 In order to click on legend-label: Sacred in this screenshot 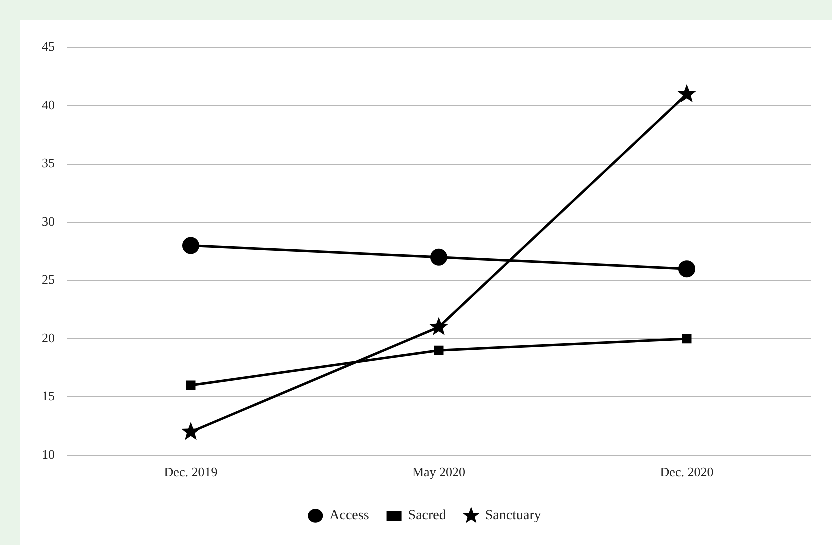, I will do `click(427, 516)`.